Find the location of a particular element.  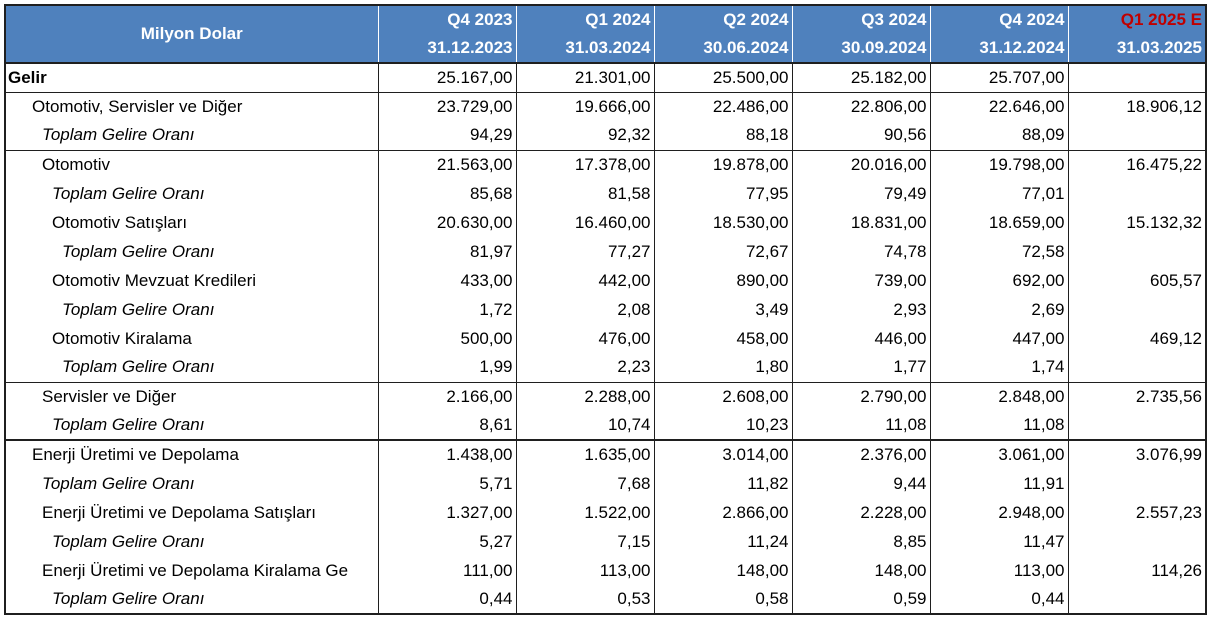

column-header-quarter: Q3 2024 is located at coordinates (860, 19).